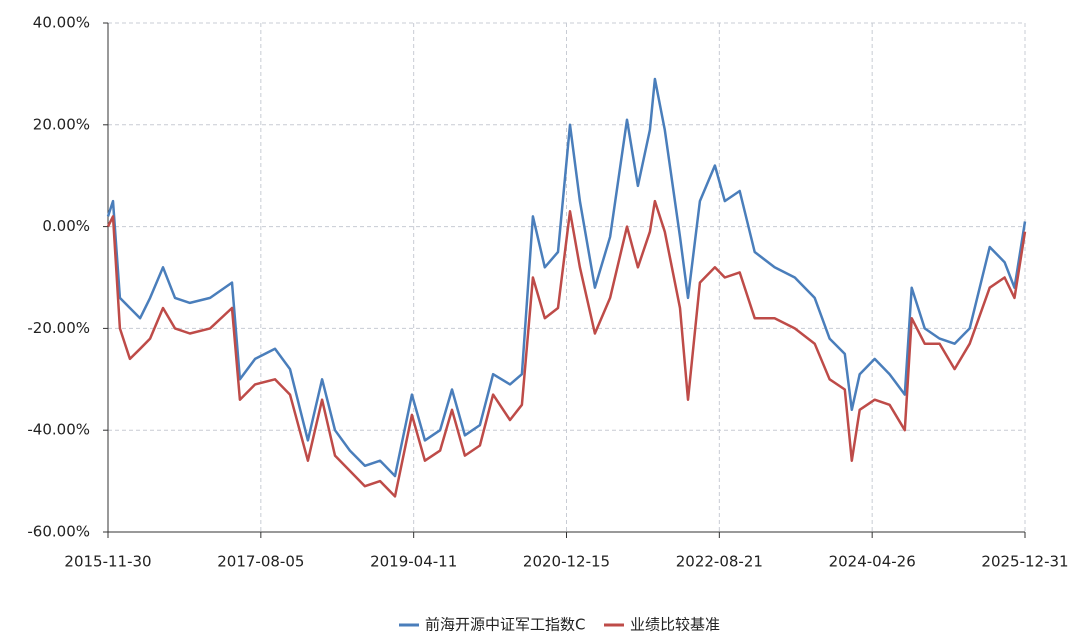  Describe the element at coordinates (872, 562) in the screenshot. I see `x-tick-label: 2024-04-26` at that location.